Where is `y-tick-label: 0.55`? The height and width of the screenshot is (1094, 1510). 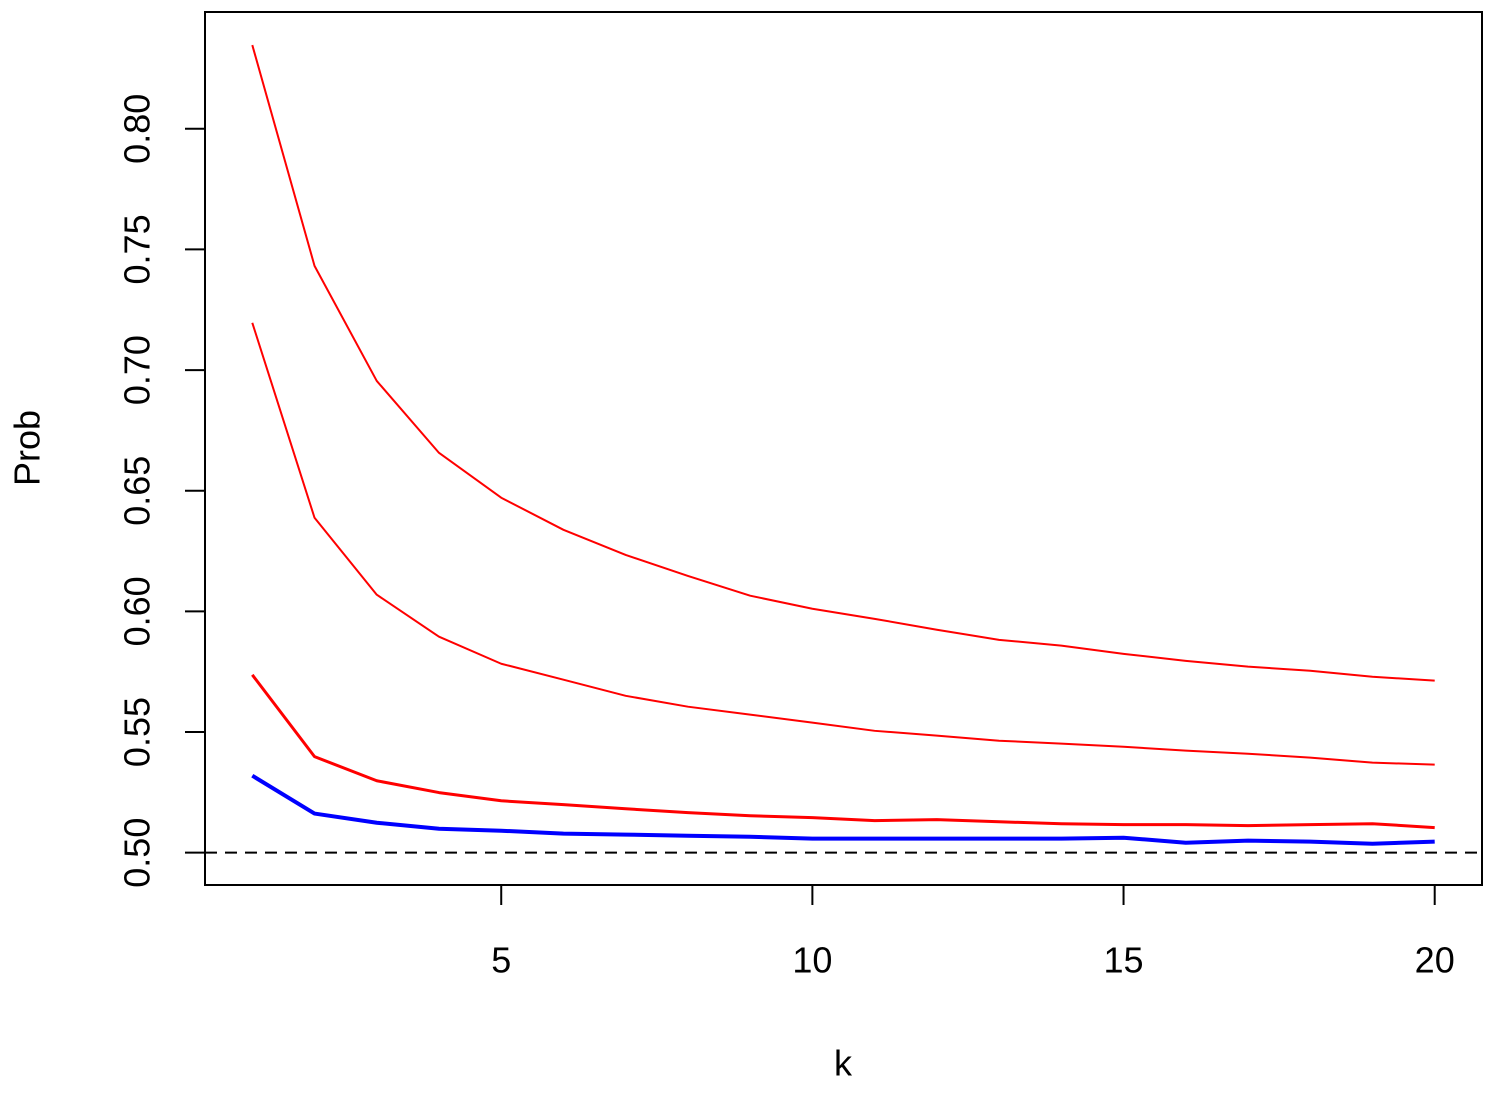
y-tick-label: 0.55 is located at coordinates (137, 732).